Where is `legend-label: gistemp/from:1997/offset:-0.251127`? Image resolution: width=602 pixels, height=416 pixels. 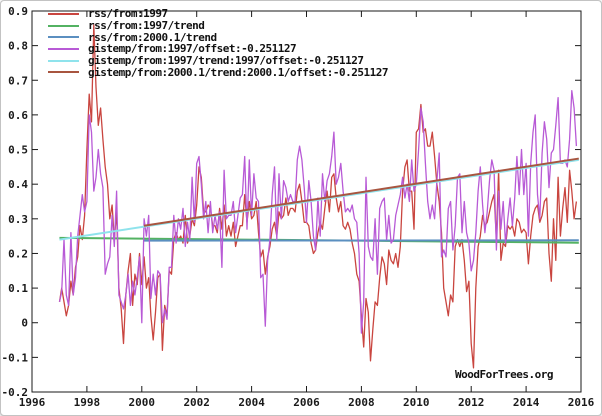 legend-label: gistemp/from:1997/offset:-0.251127 is located at coordinates (192, 49).